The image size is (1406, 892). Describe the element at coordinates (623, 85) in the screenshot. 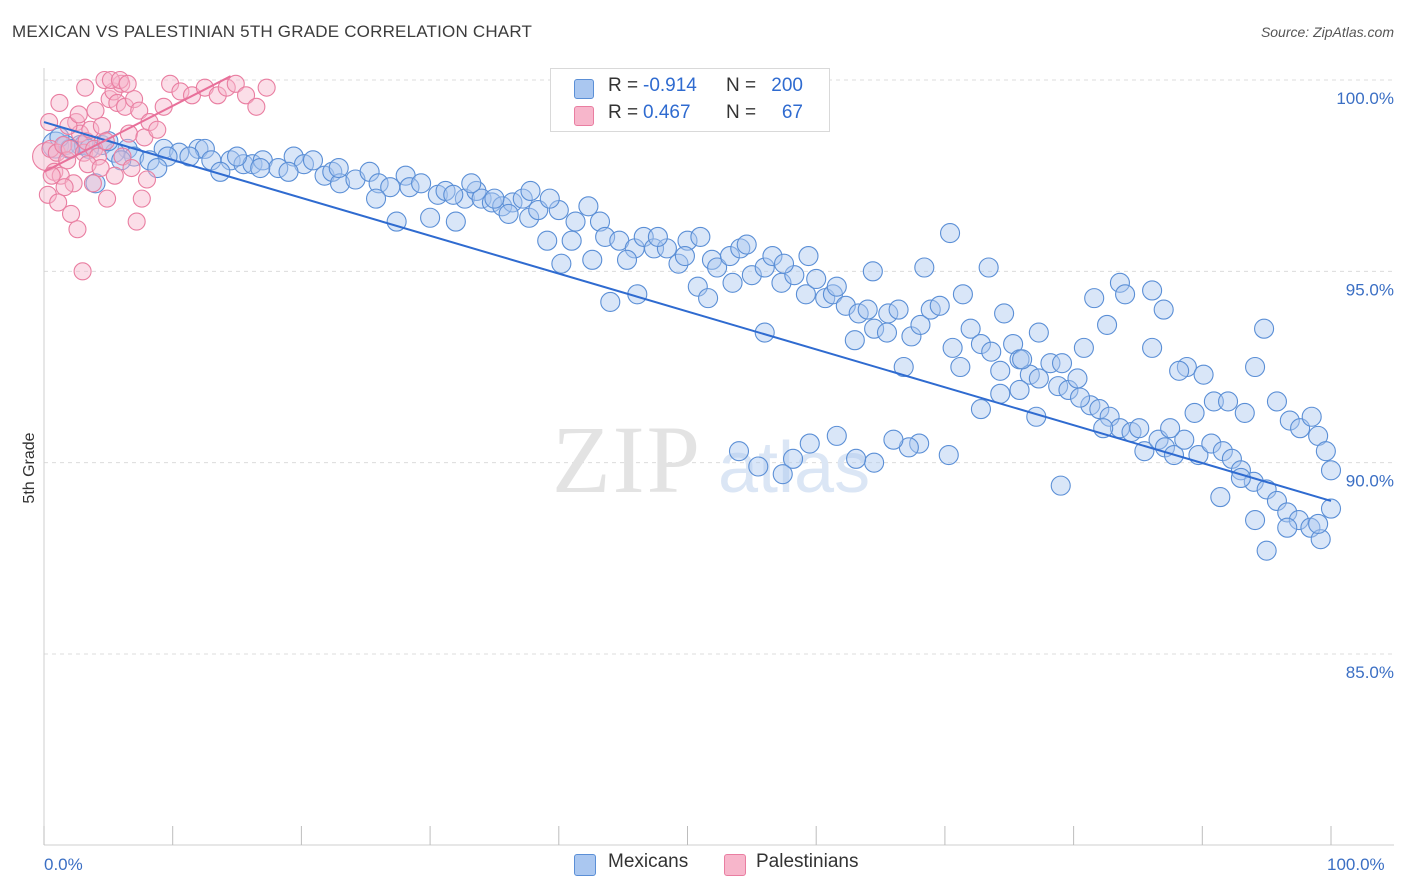

I see `legend-r-label: R =` at that location.